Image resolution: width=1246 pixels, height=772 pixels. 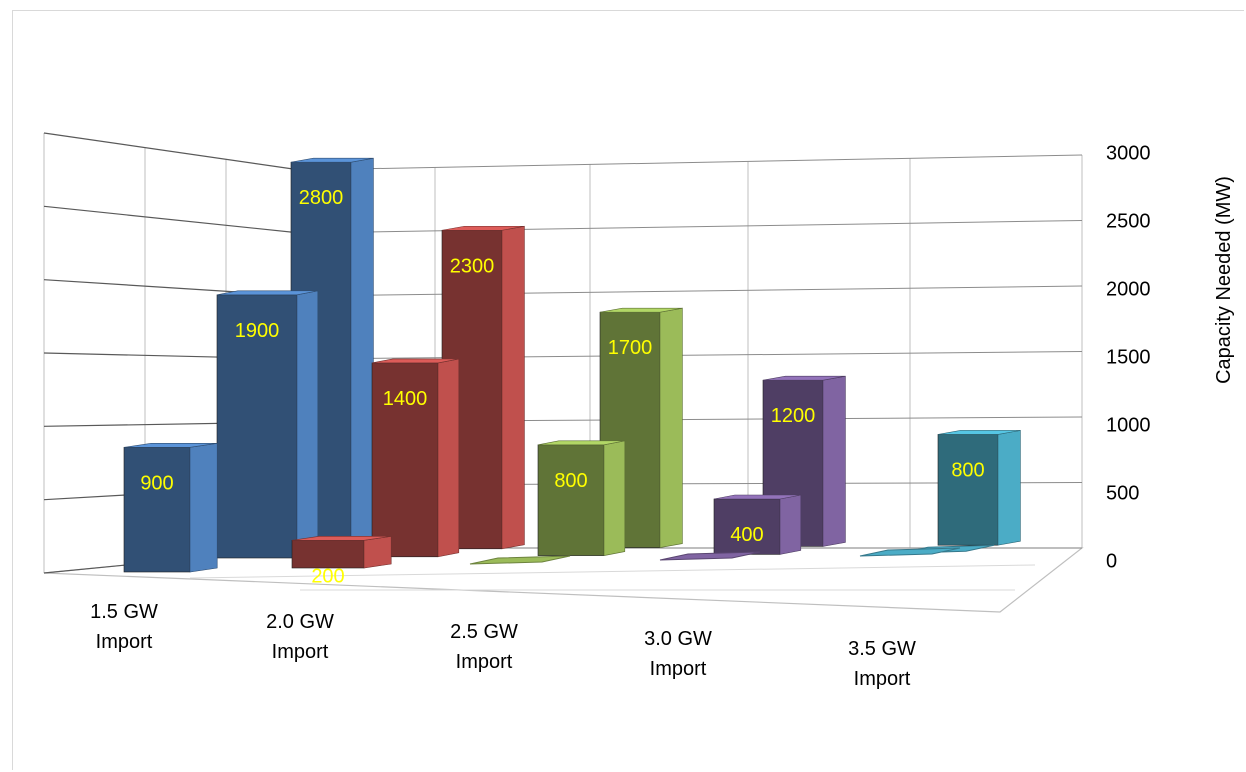 What do you see at coordinates (257, 331) in the screenshot?
I see `data-label: 1900` at bounding box center [257, 331].